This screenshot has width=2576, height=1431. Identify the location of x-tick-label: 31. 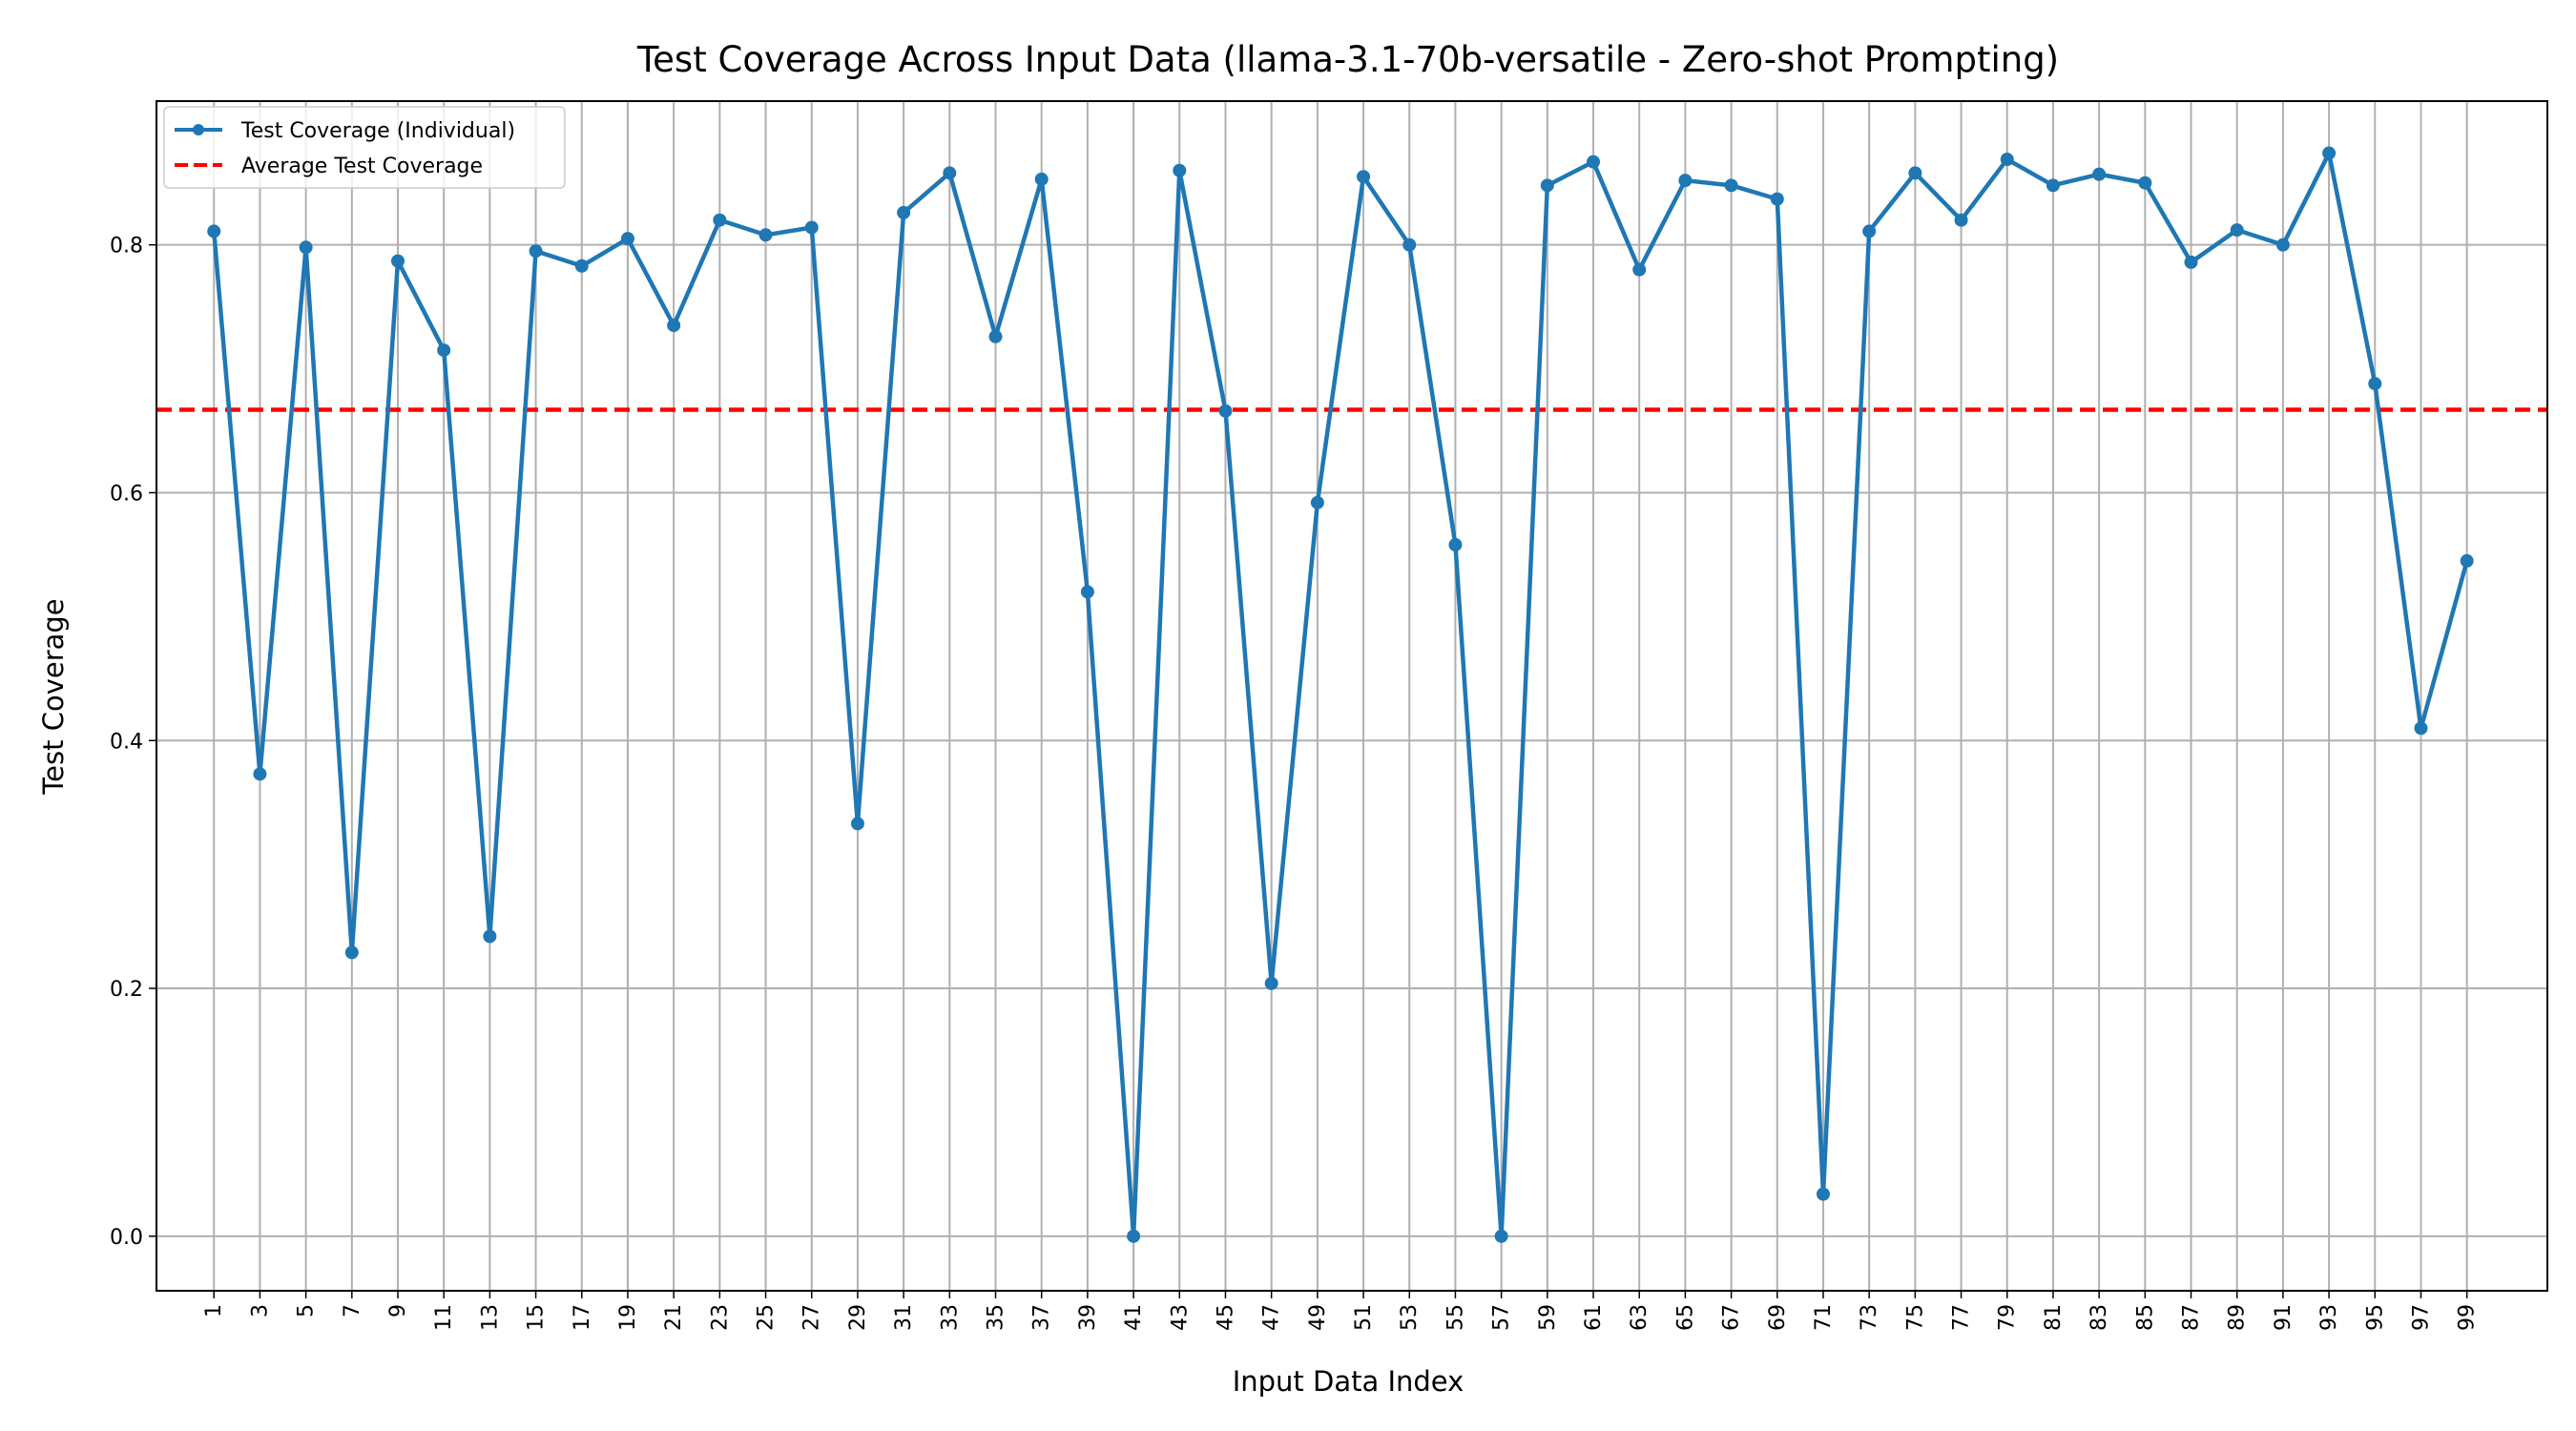
(904, 1317).